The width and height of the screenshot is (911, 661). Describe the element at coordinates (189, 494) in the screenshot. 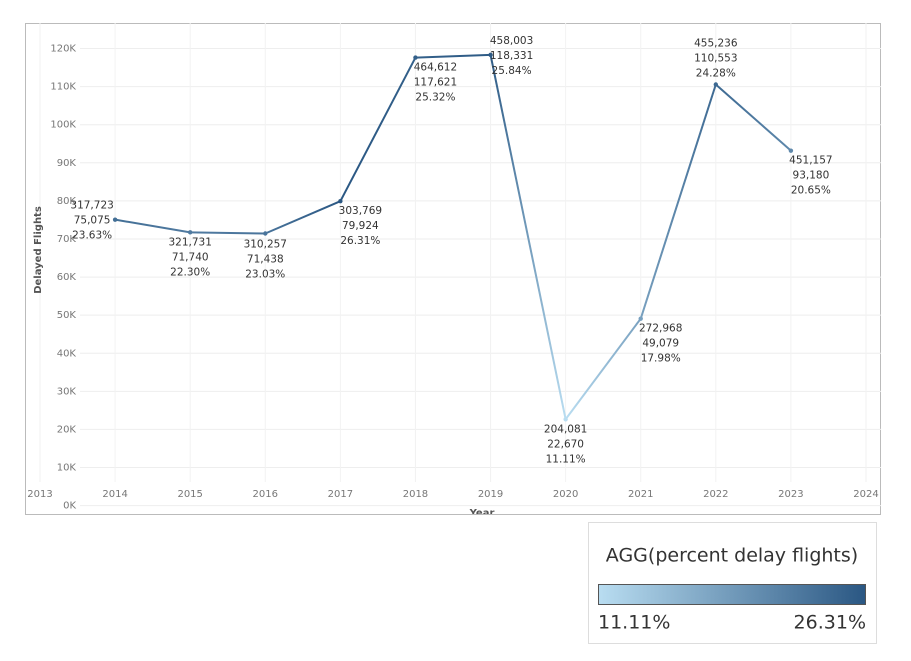

I see `x-tick-label: 2015` at that location.